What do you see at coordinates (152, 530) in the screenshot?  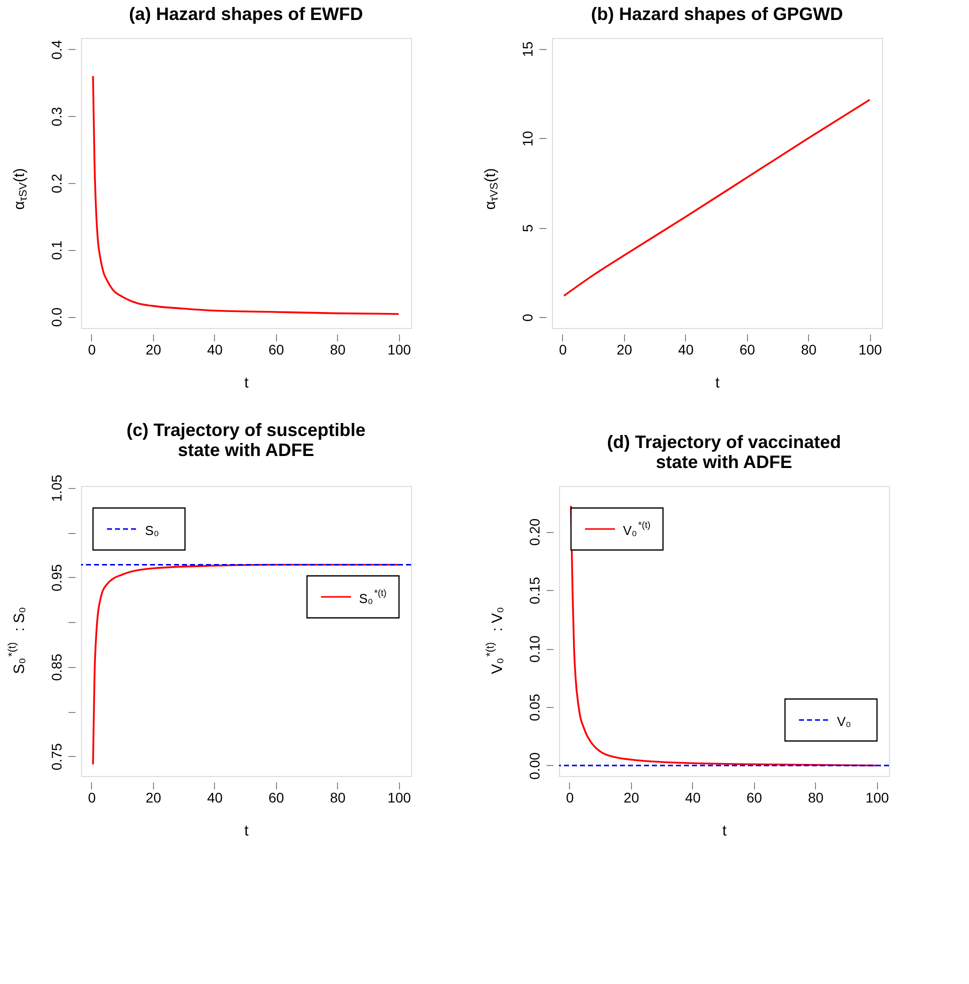 I see `legend-label: S₀` at bounding box center [152, 530].